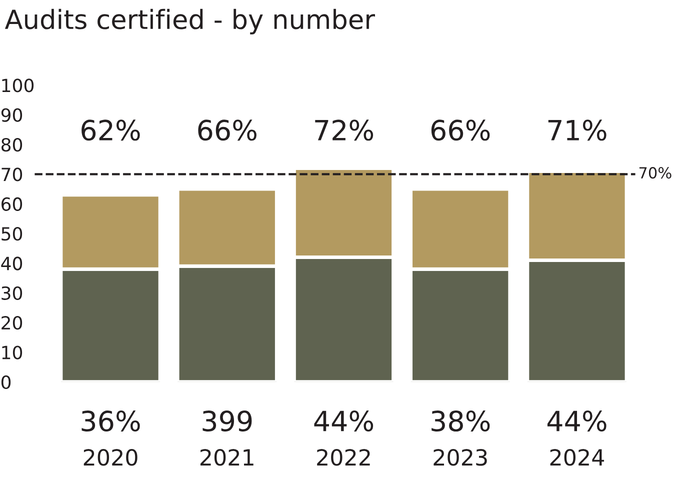  What do you see at coordinates (12, 233) in the screenshot?
I see `y-tick-label: 50` at bounding box center [12, 233].